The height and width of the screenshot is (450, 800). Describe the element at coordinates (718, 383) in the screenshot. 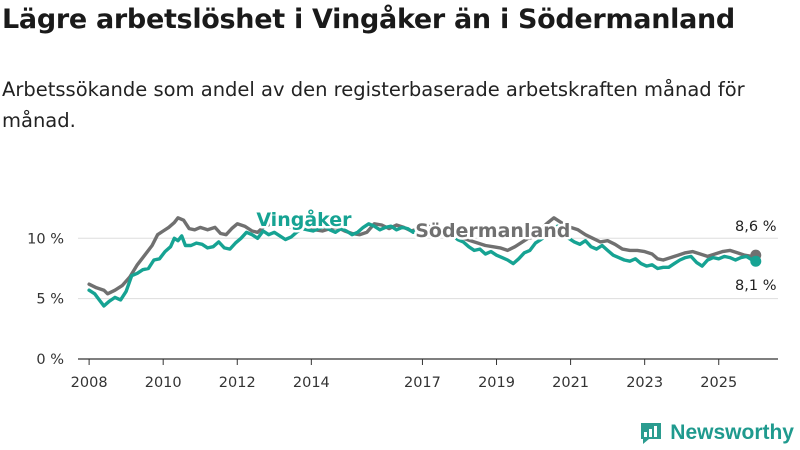

I see `x-tick-label: 2025` at that location.